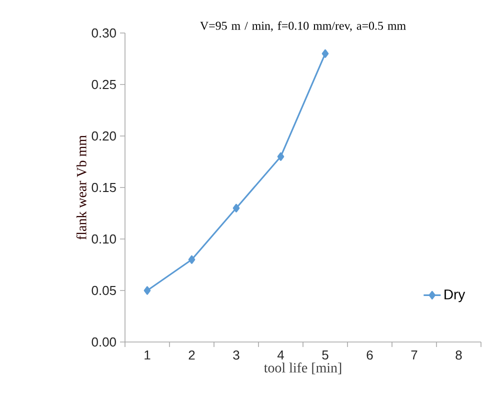 The width and height of the screenshot is (484, 414). Describe the element at coordinates (236, 355) in the screenshot. I see `x-tick-label: 3` at that location.